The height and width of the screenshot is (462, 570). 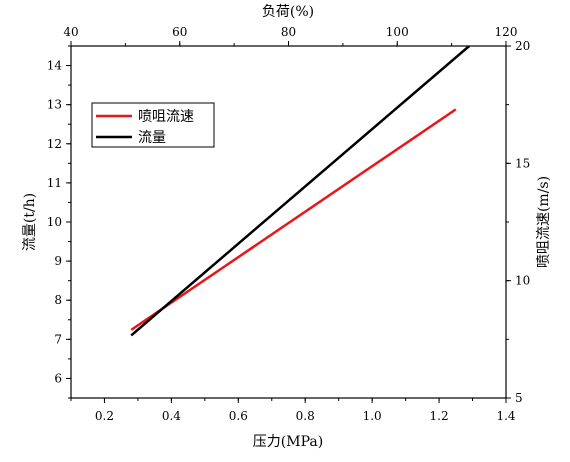 What do you see at coordinates (519, 398) in the screenshot?
I see `y2-tick-label: 5` at bounding box center [519, 398].